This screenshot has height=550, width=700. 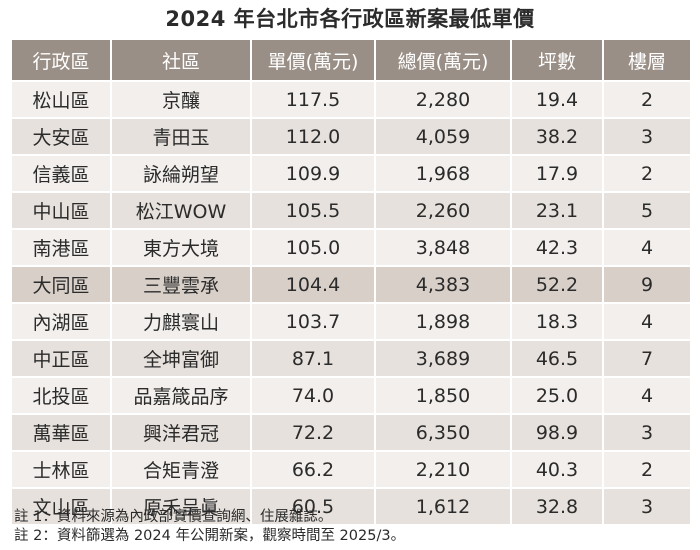 What do you see at coordinates (181, 285) in the screenshot?
I see `cell-community: 三豐雲承` at bounding box center [181, 285].